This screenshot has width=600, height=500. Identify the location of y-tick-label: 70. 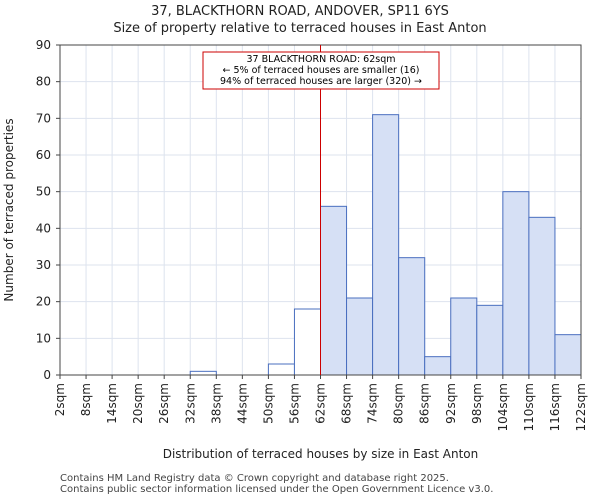
(43, 118).